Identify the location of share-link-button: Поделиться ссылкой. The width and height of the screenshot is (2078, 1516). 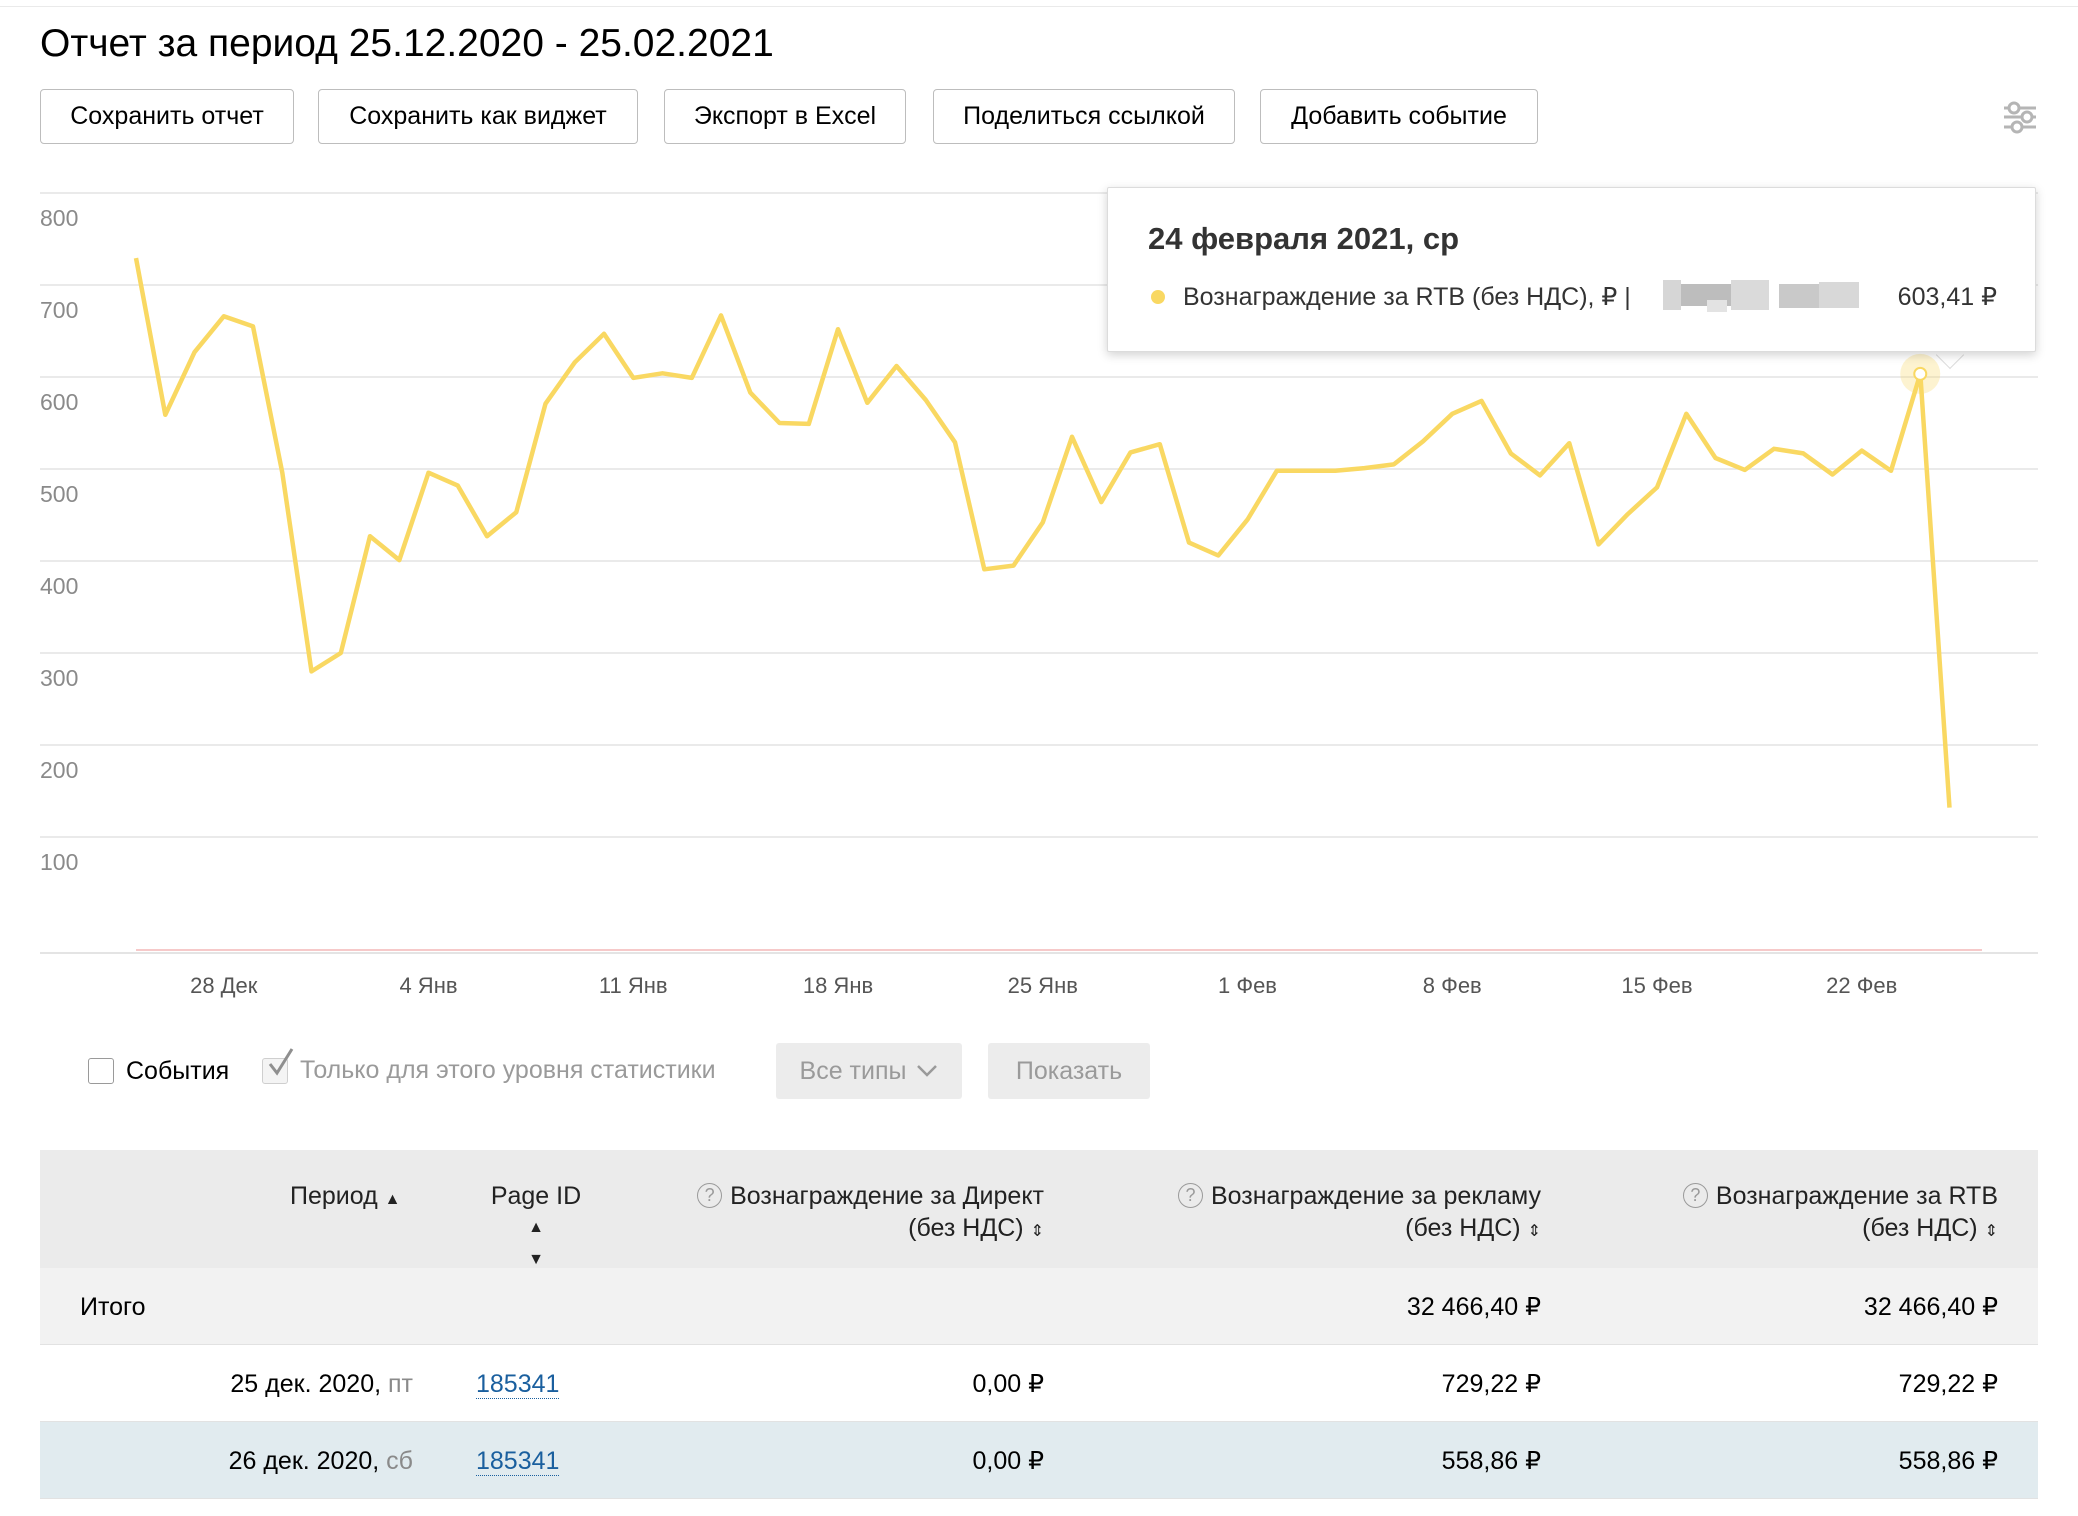
(1084, 116).